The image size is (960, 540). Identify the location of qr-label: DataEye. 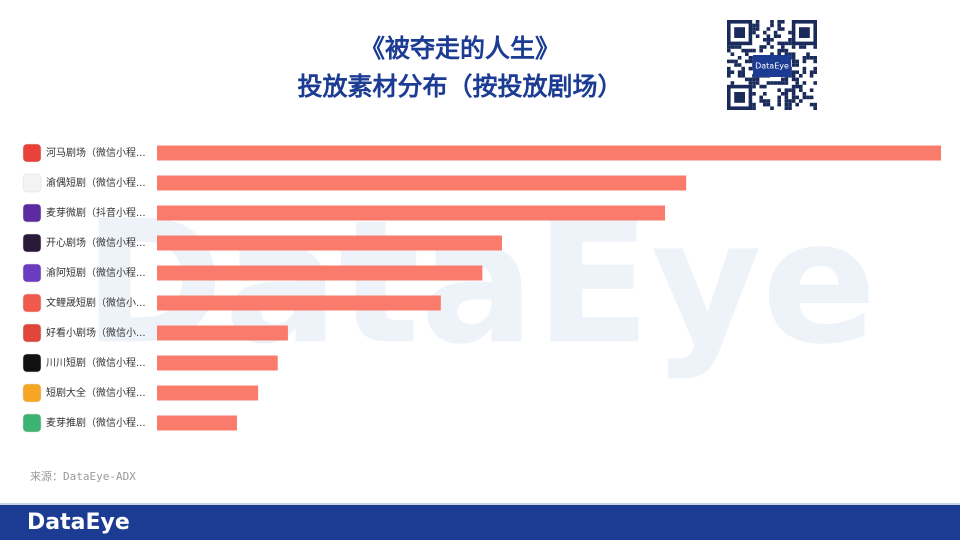
(772, 66).